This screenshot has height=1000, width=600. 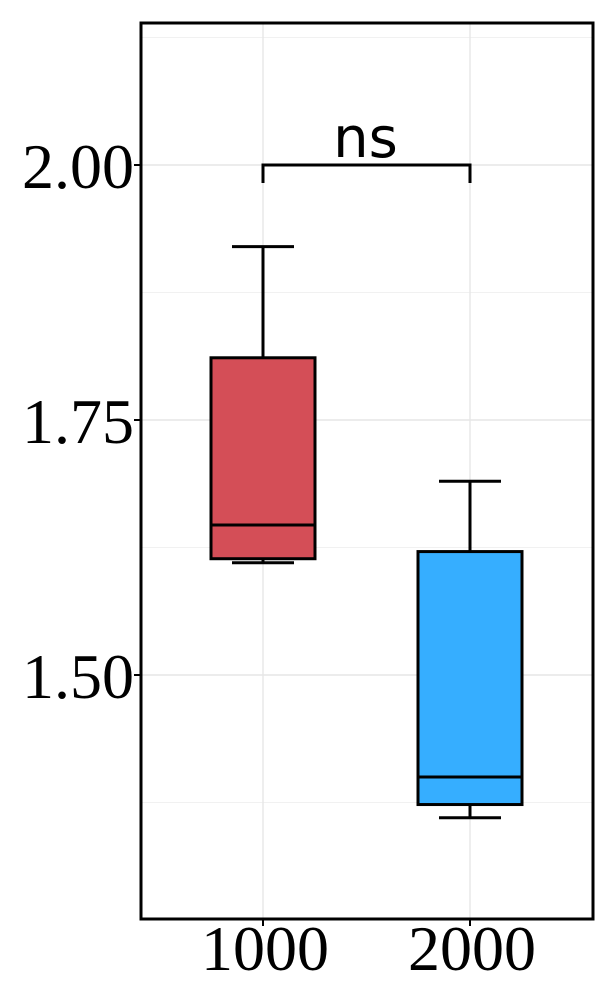 I want to click on box-2000, so click(x=470, y=649).